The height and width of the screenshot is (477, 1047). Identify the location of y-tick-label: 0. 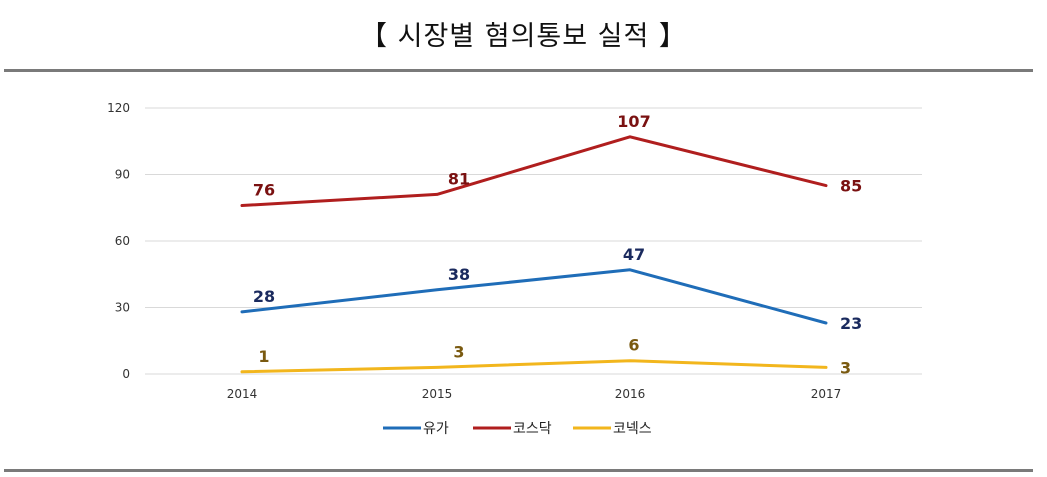
(126, 374).